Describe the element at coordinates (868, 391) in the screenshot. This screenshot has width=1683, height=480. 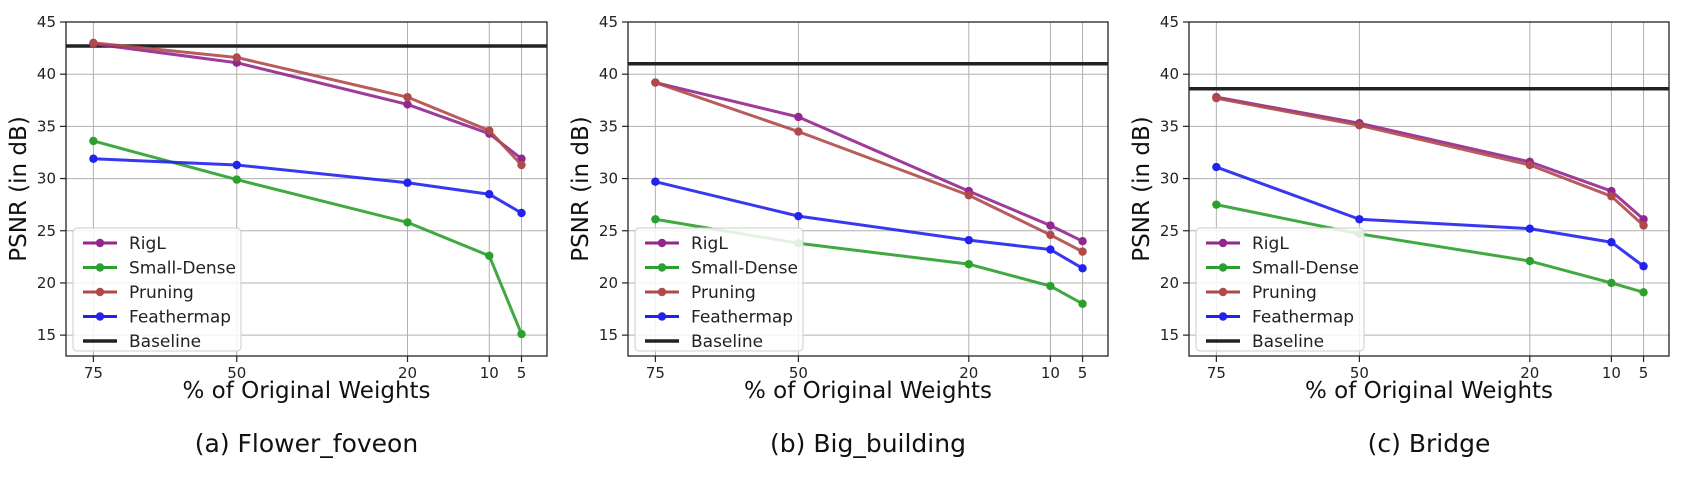
I see `x-axis-label: % of Original Weights` at that location.